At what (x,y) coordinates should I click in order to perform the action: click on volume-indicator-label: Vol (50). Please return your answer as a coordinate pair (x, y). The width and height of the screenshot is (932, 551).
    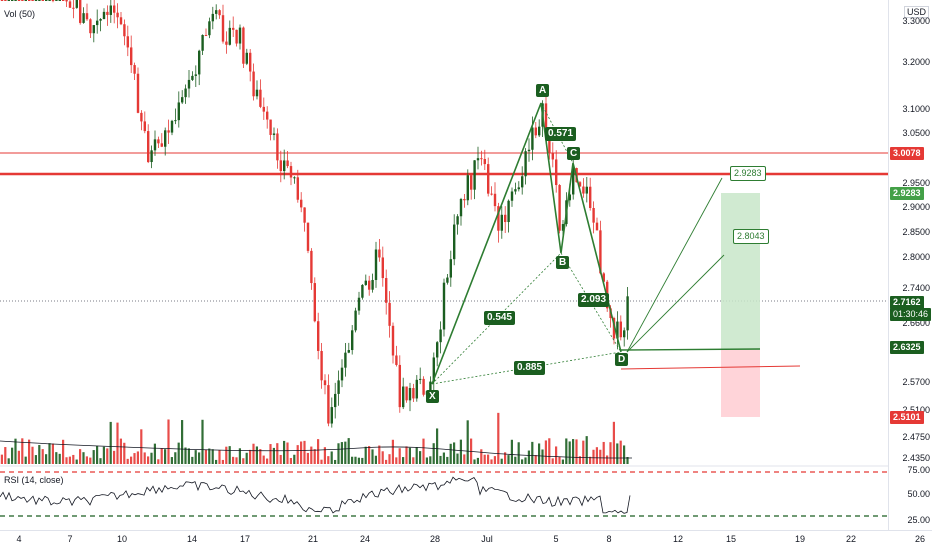
    Looking at the image, I should click on (20, 14).